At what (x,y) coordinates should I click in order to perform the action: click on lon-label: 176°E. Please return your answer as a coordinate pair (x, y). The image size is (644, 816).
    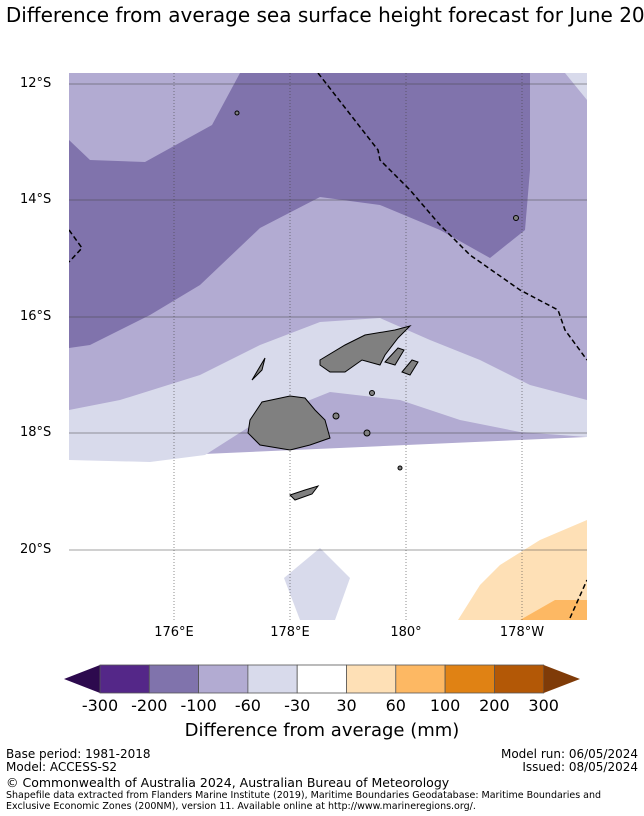
    Looking at the image, I should click on (174, 632).